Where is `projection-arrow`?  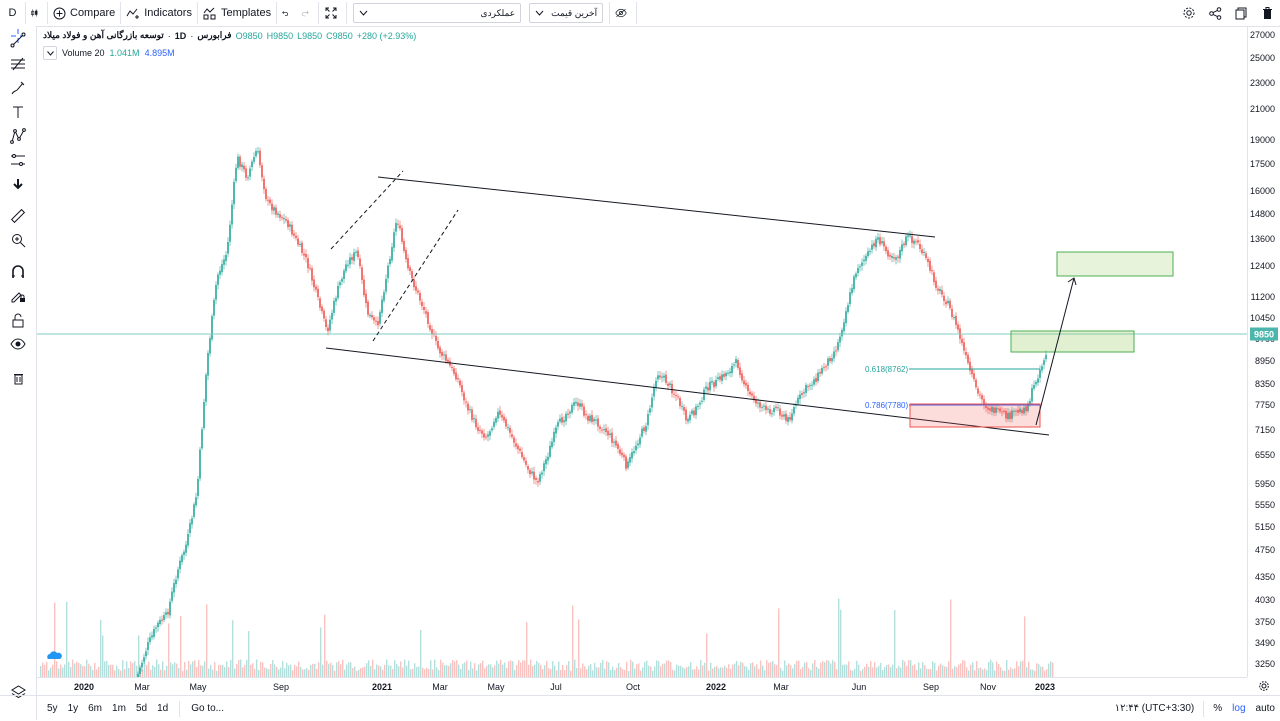
projection-arrow is located at coordinates (1055, 351).